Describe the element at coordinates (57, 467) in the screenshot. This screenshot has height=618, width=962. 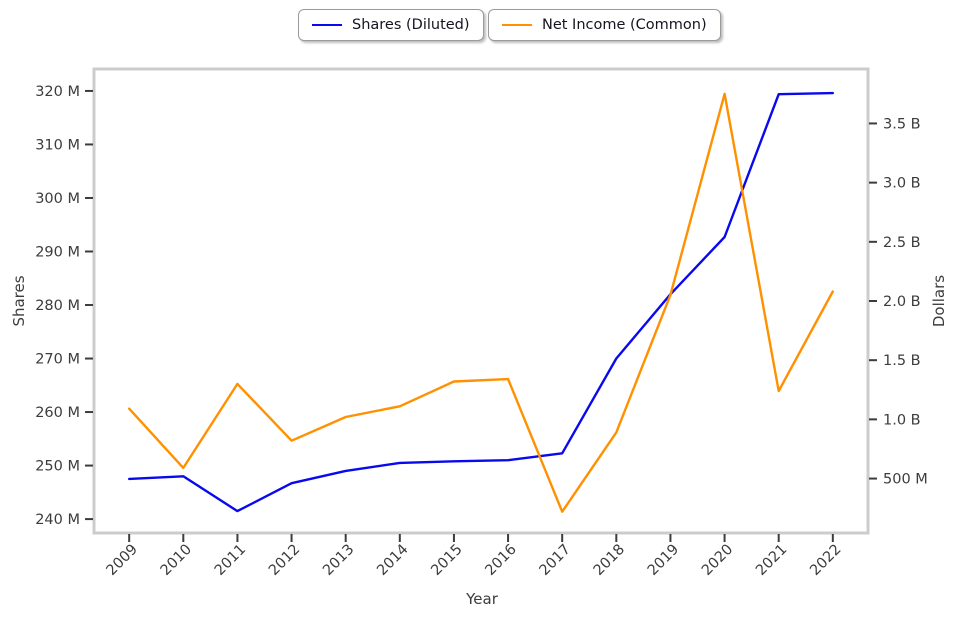
I see `left-axis-tick-label: 250 M` at that location.